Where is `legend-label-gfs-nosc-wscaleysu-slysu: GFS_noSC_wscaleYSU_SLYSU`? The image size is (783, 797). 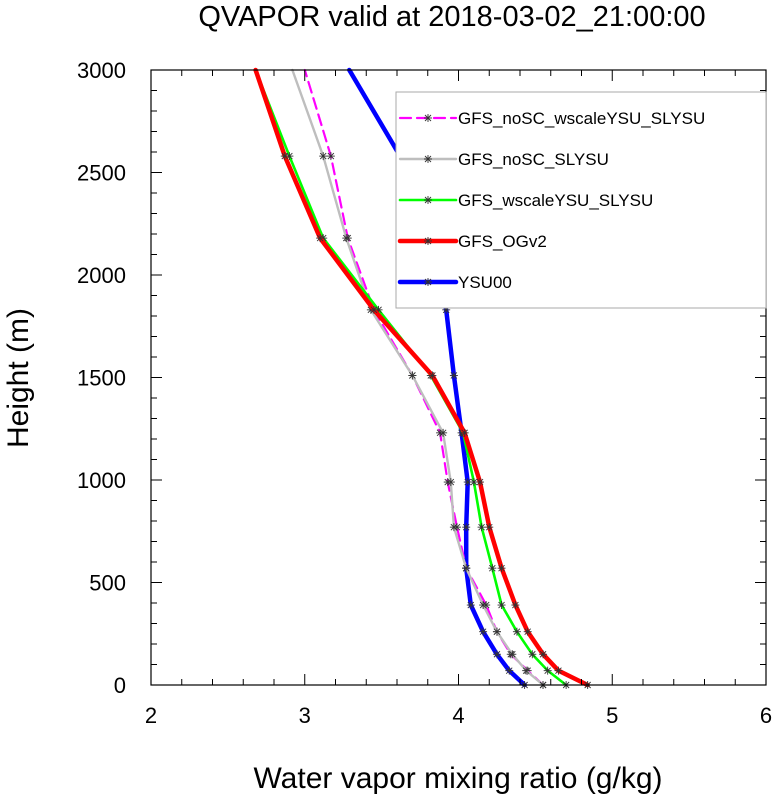
legend-label-gfs-nosc-wscaleysu-slysu: GFS_noSC_wscaleYSU_SLYSU is located at coordinates (581, 118).